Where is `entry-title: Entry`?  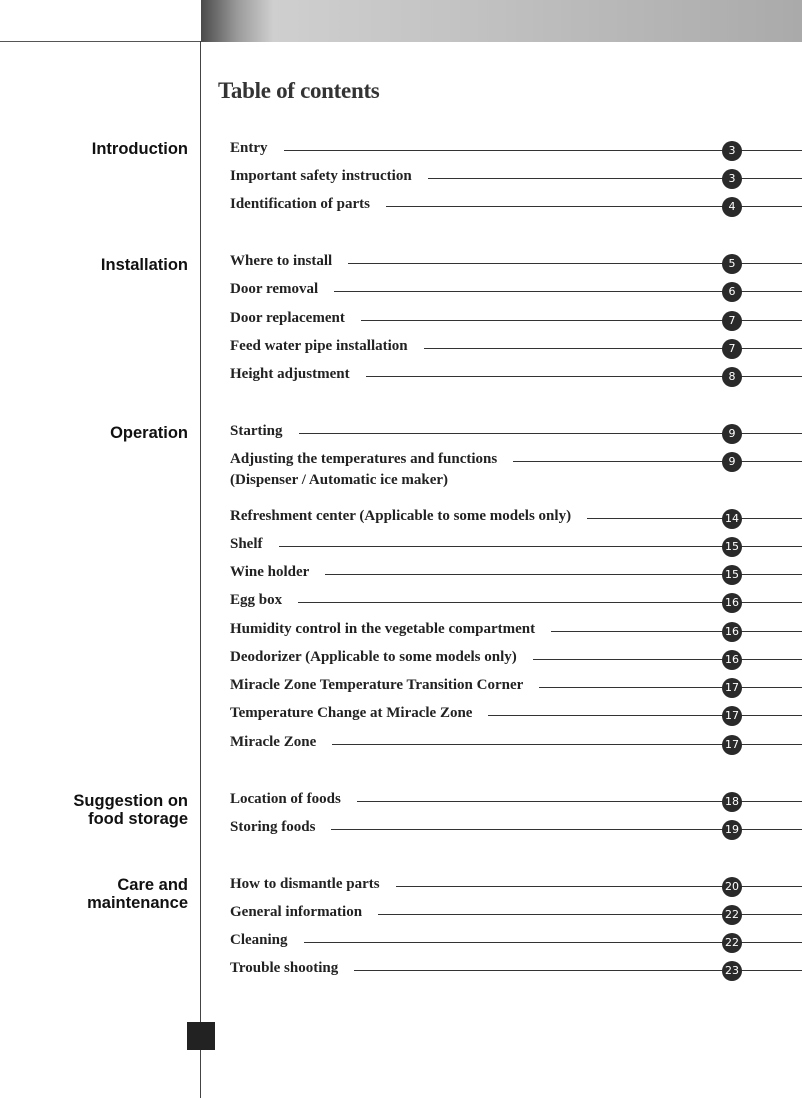 entry-title: Entry is located at coordinates (249, 148).